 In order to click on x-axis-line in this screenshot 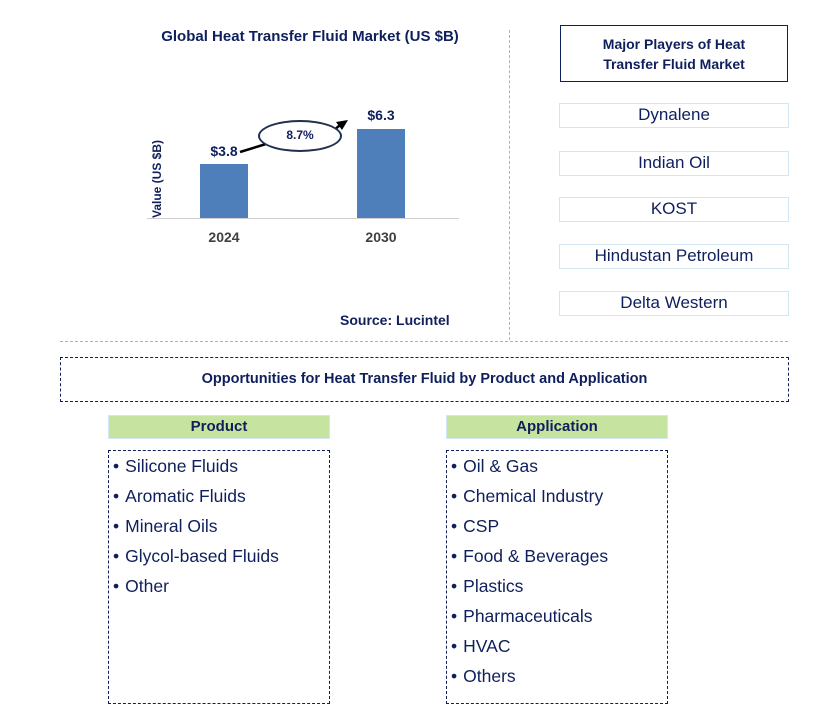, I will do `click(303, 218)`.